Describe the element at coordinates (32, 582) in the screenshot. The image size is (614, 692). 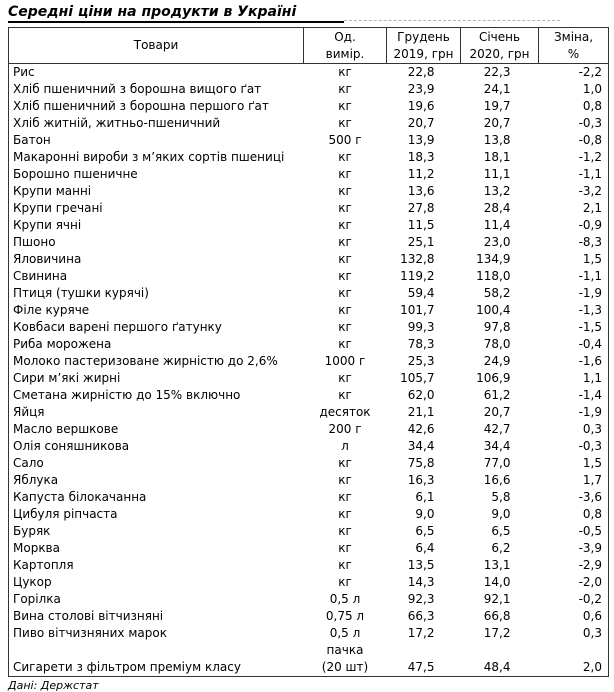
I see `product-name-cell: Цукор` at that location.